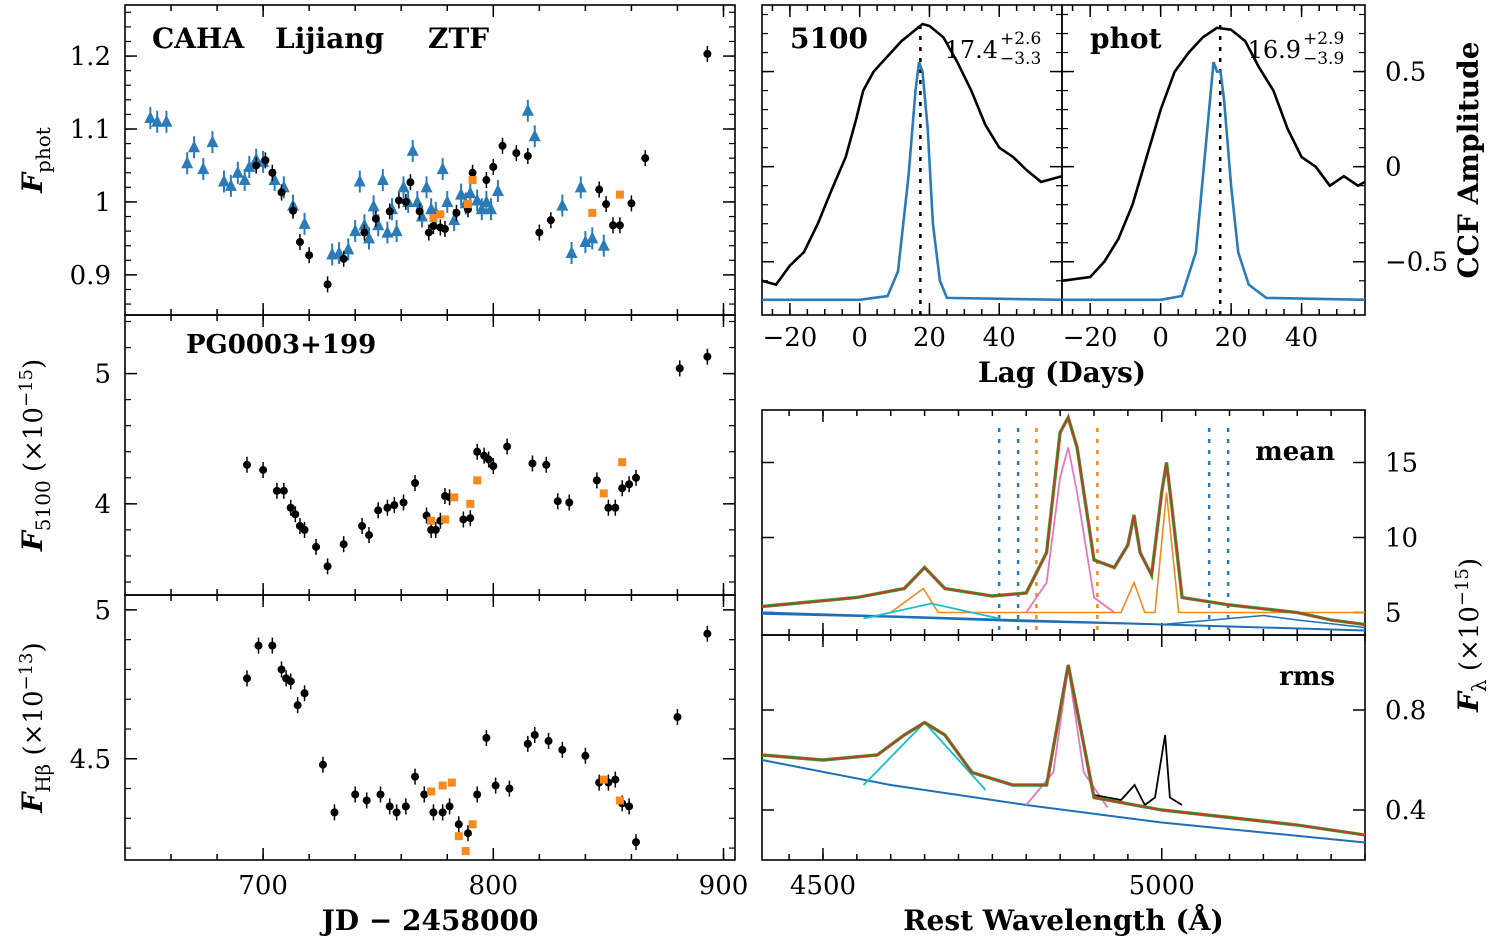 The width and height of the screenshot is (1495, 940). Describe the element at coordinates (1126, 38) in the screenshot. I see `ccf-panel-label: phot` at that location.